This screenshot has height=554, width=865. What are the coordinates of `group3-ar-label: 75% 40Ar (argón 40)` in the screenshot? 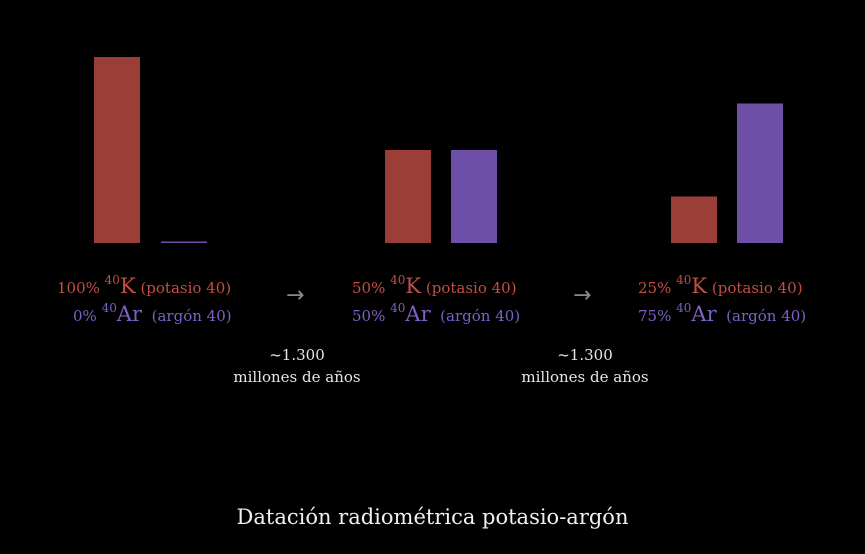 It's located at (722, 313).